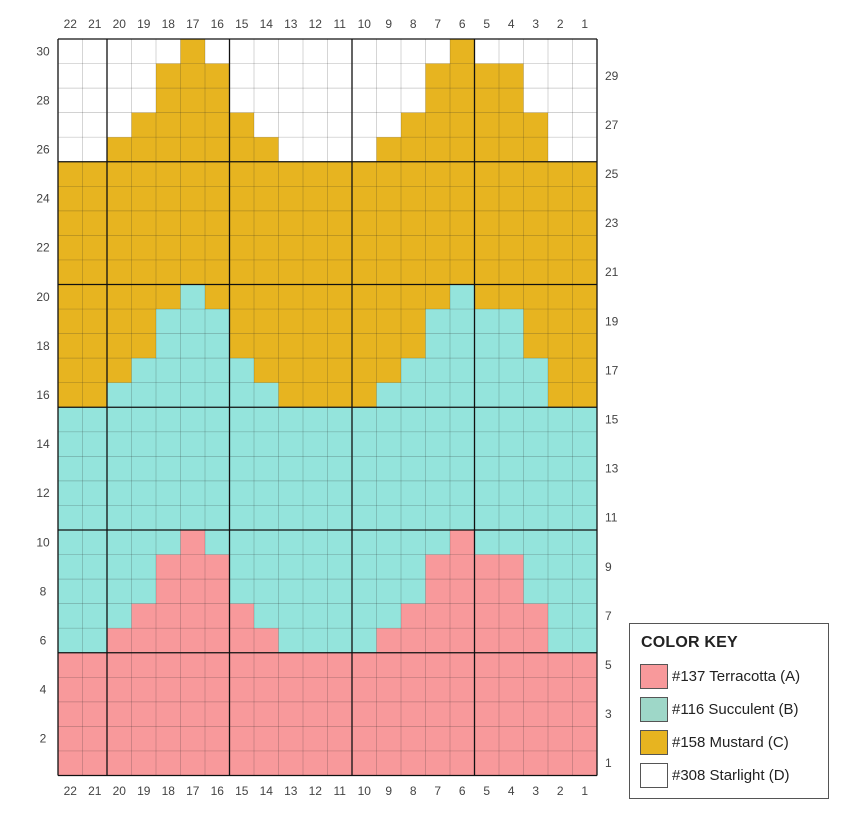 The height and width of the screenshot is (820, 848). What do you see at coordinates (608, 567) in the screenshot?
I see `row-number-right: 9` at bounding box center [608, 567].